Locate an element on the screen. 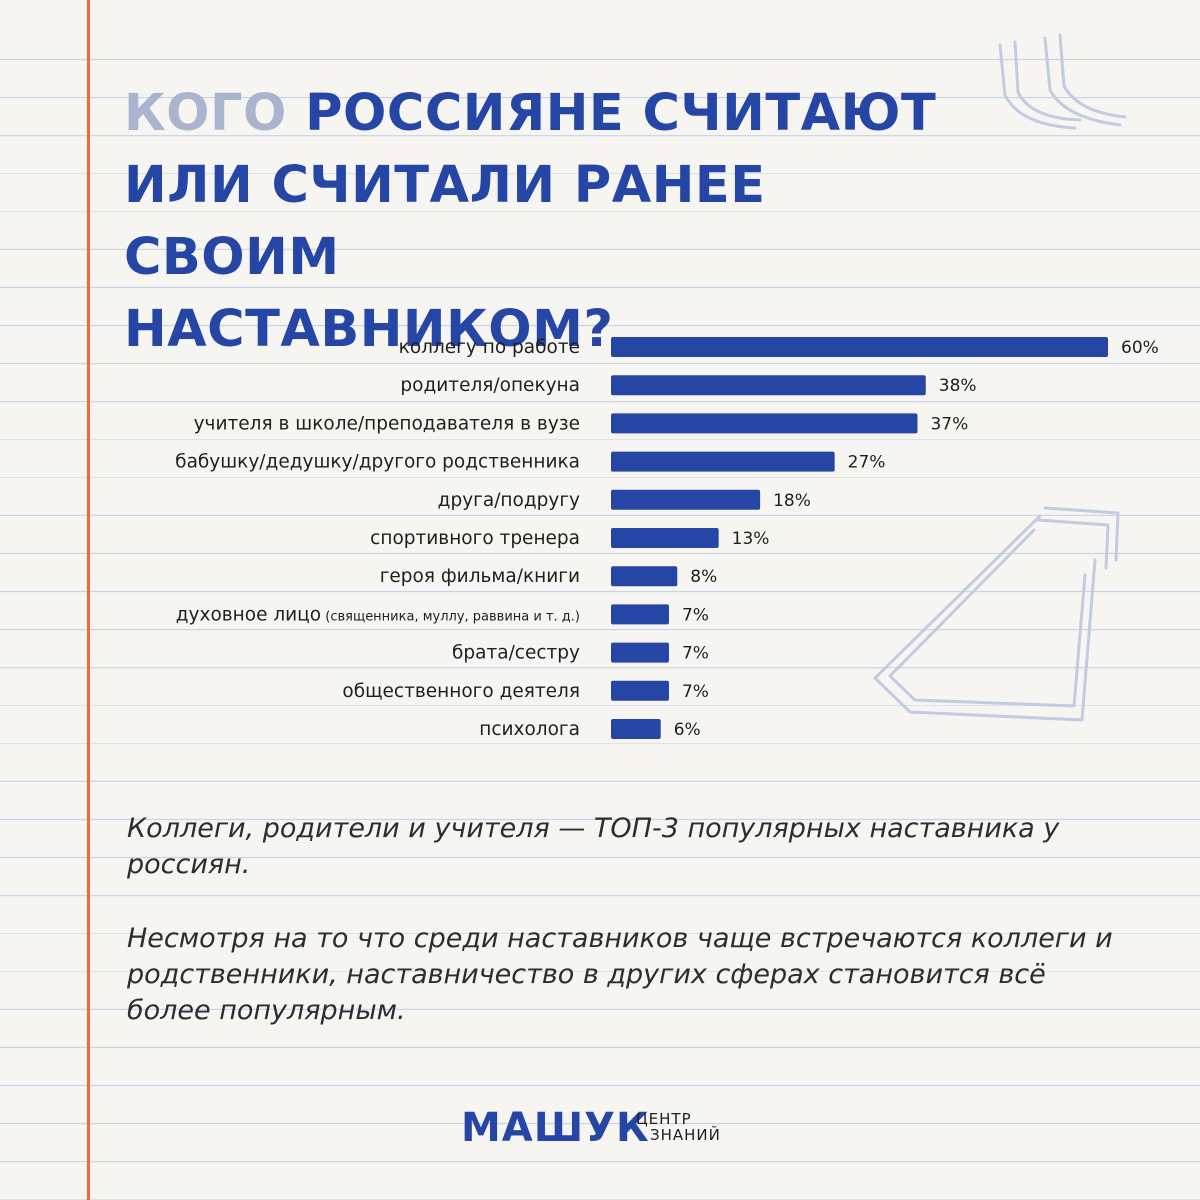  notebook-margin-line is located at coordinates (88, 600).